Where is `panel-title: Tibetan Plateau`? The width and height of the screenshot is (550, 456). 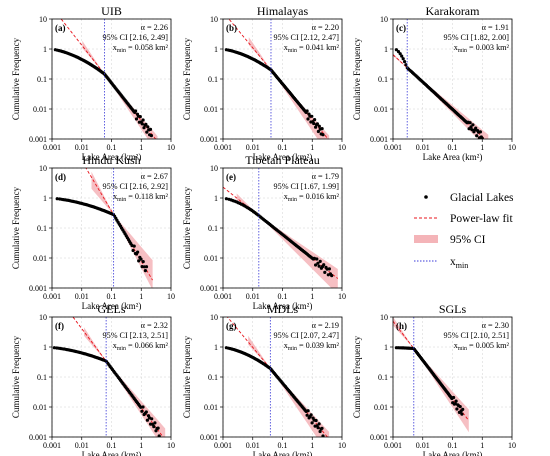
panel-title: Tibetan Plateau is located at coordinates (282, 160).